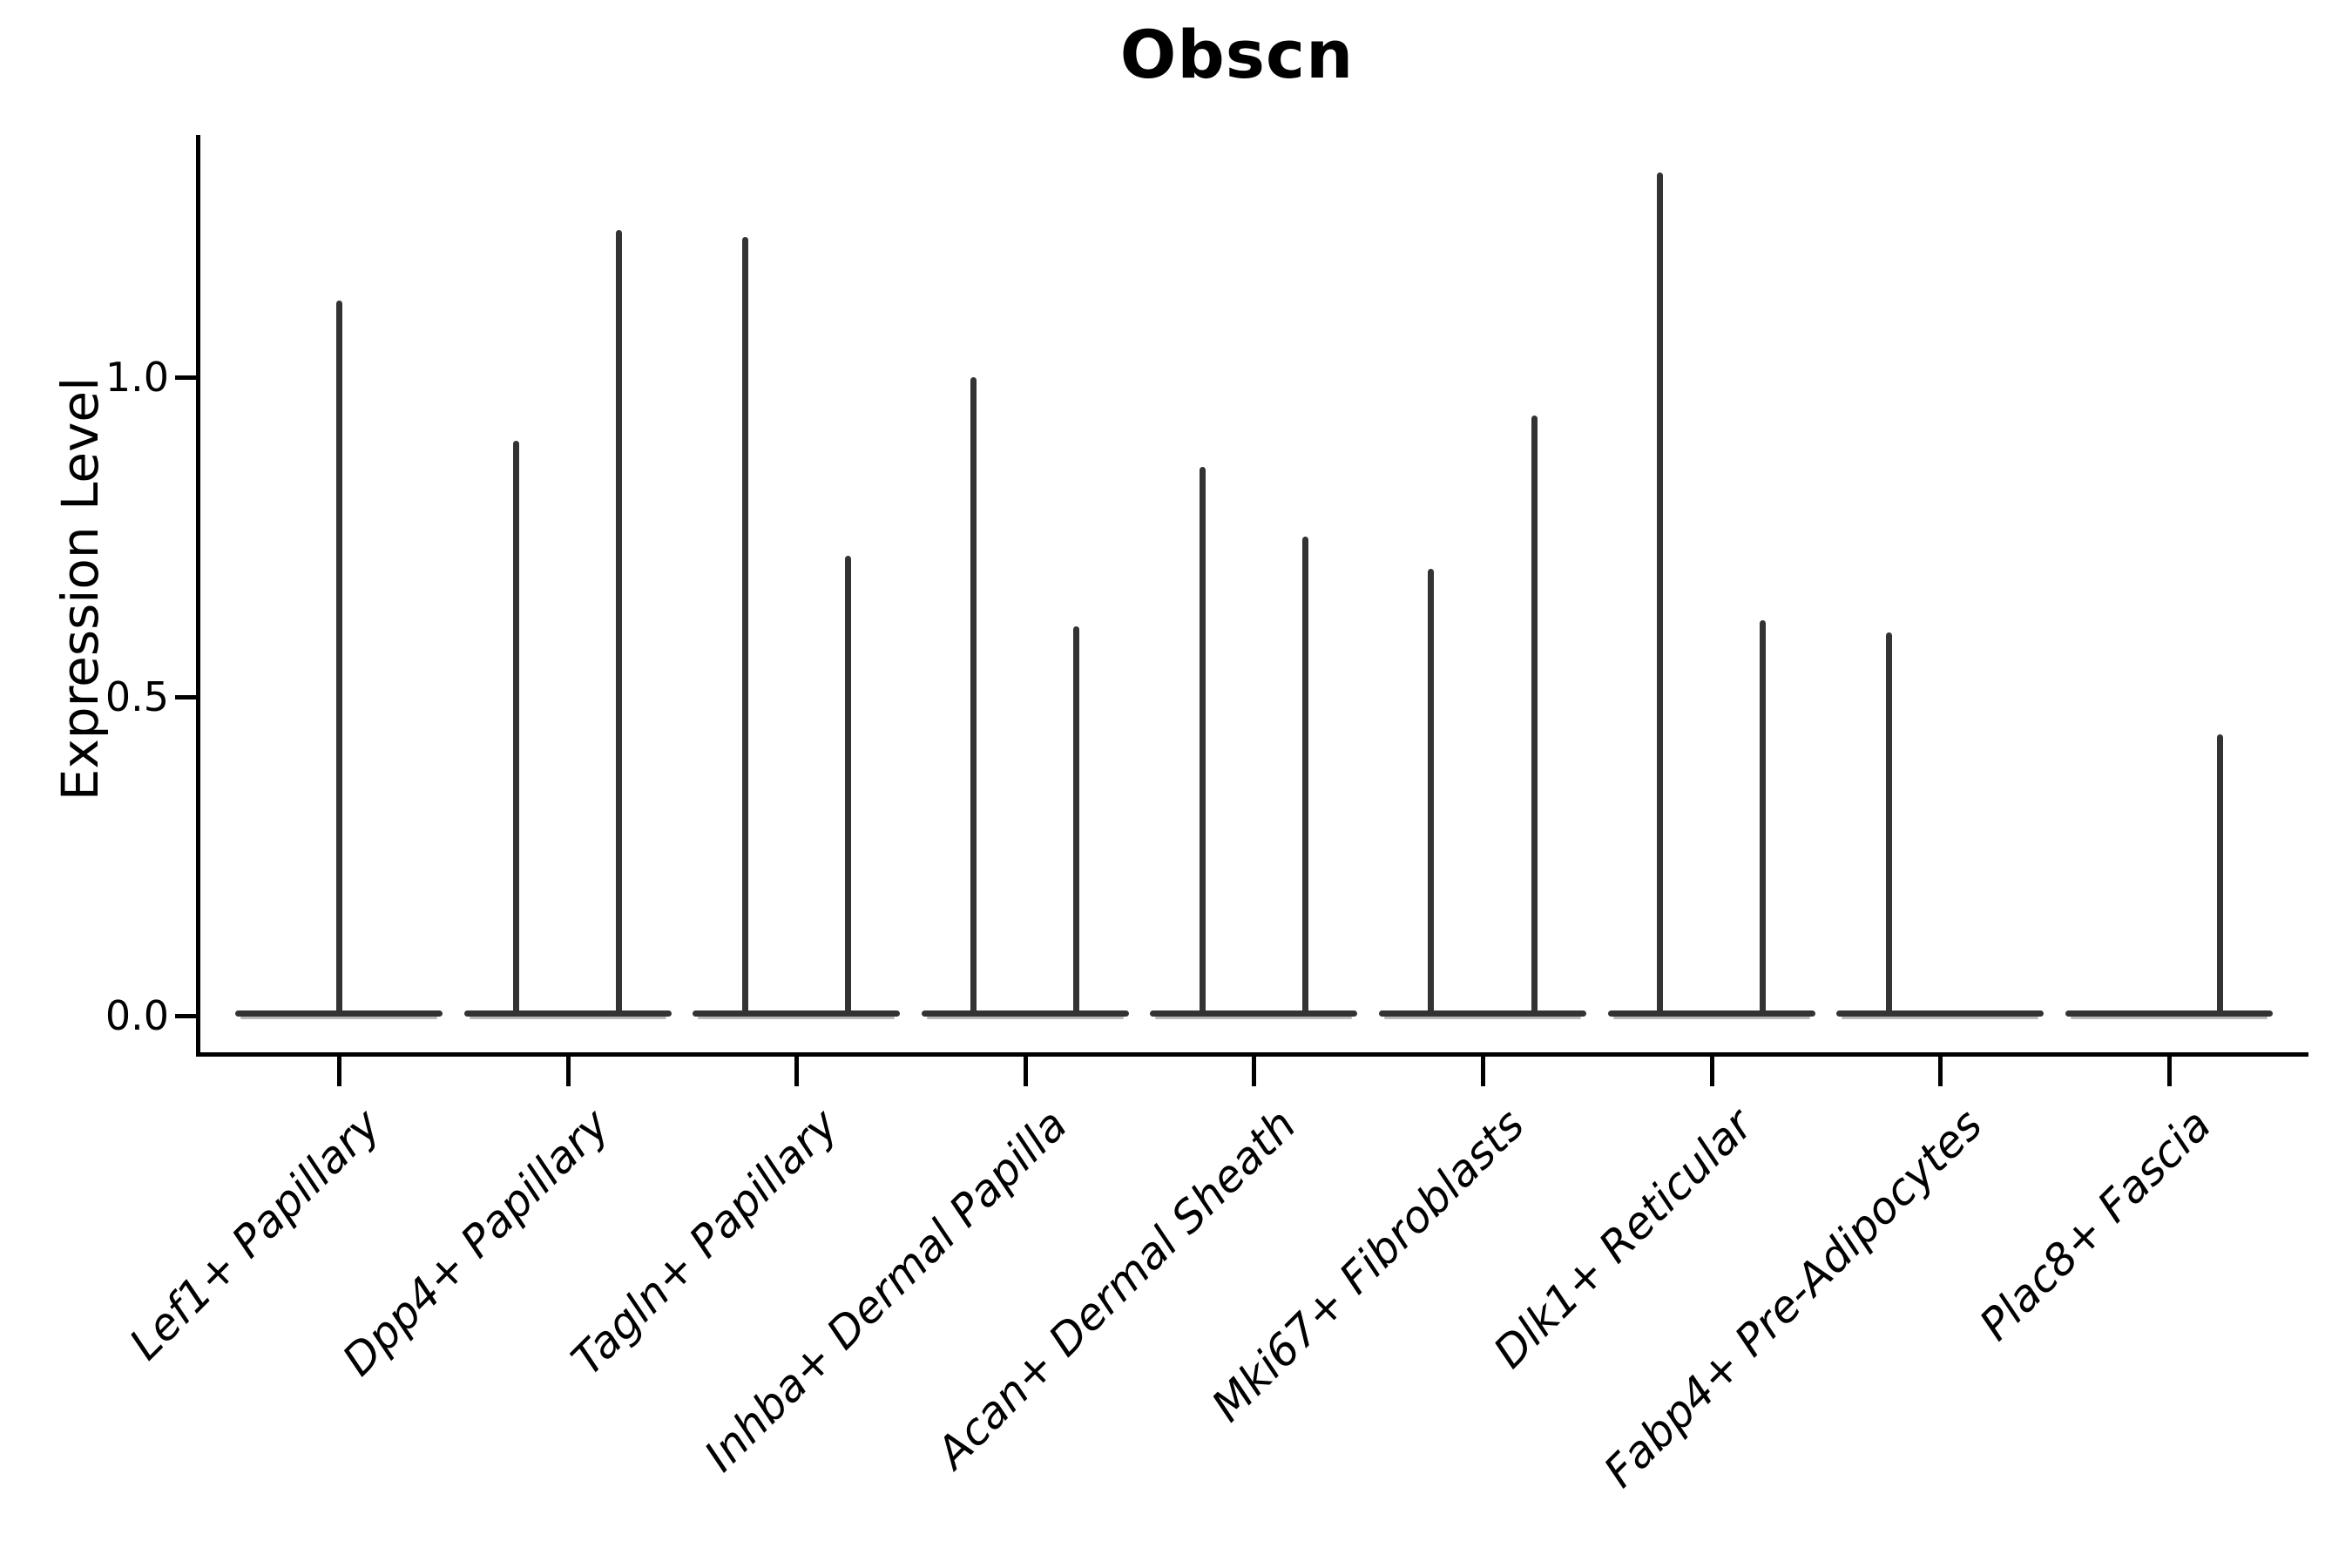  What do you see at coordinates (80, 588) in the screenshot?
I see `y-axis-label: Expression Level` at bounding box center [80, 588].